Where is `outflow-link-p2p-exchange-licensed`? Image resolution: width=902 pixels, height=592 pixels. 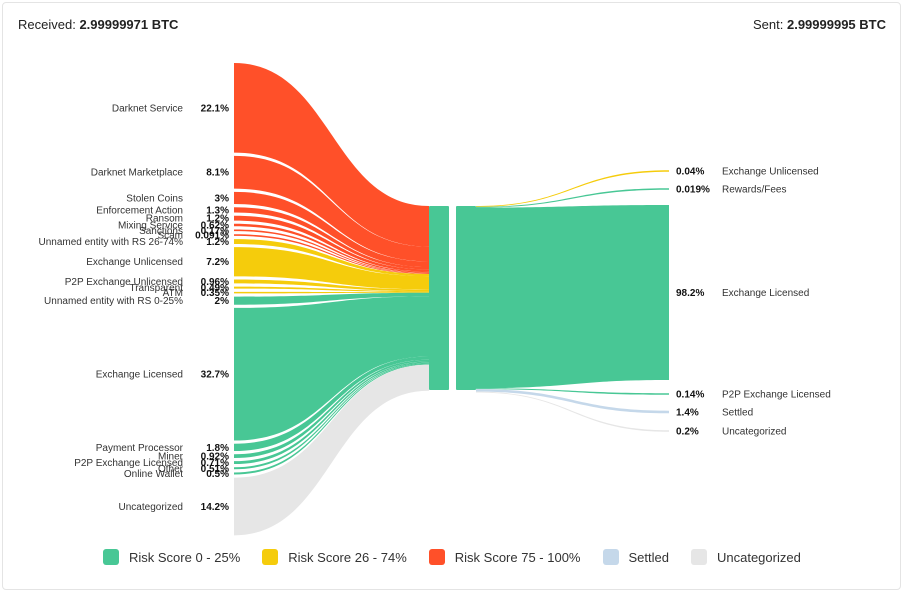 outflow-link-p2p-exchange-licensed is located at coordinates (572, 391).